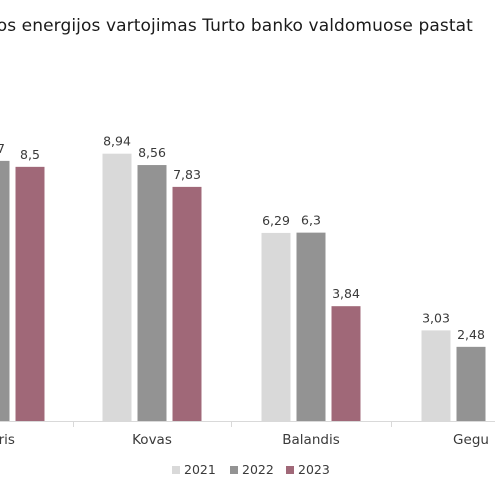 Image resolution: width=495 pixels, height=495 pixels. Describe the element at coordinates (471, 334) in the screenshot. I see `data-label: 2,48` at that location.